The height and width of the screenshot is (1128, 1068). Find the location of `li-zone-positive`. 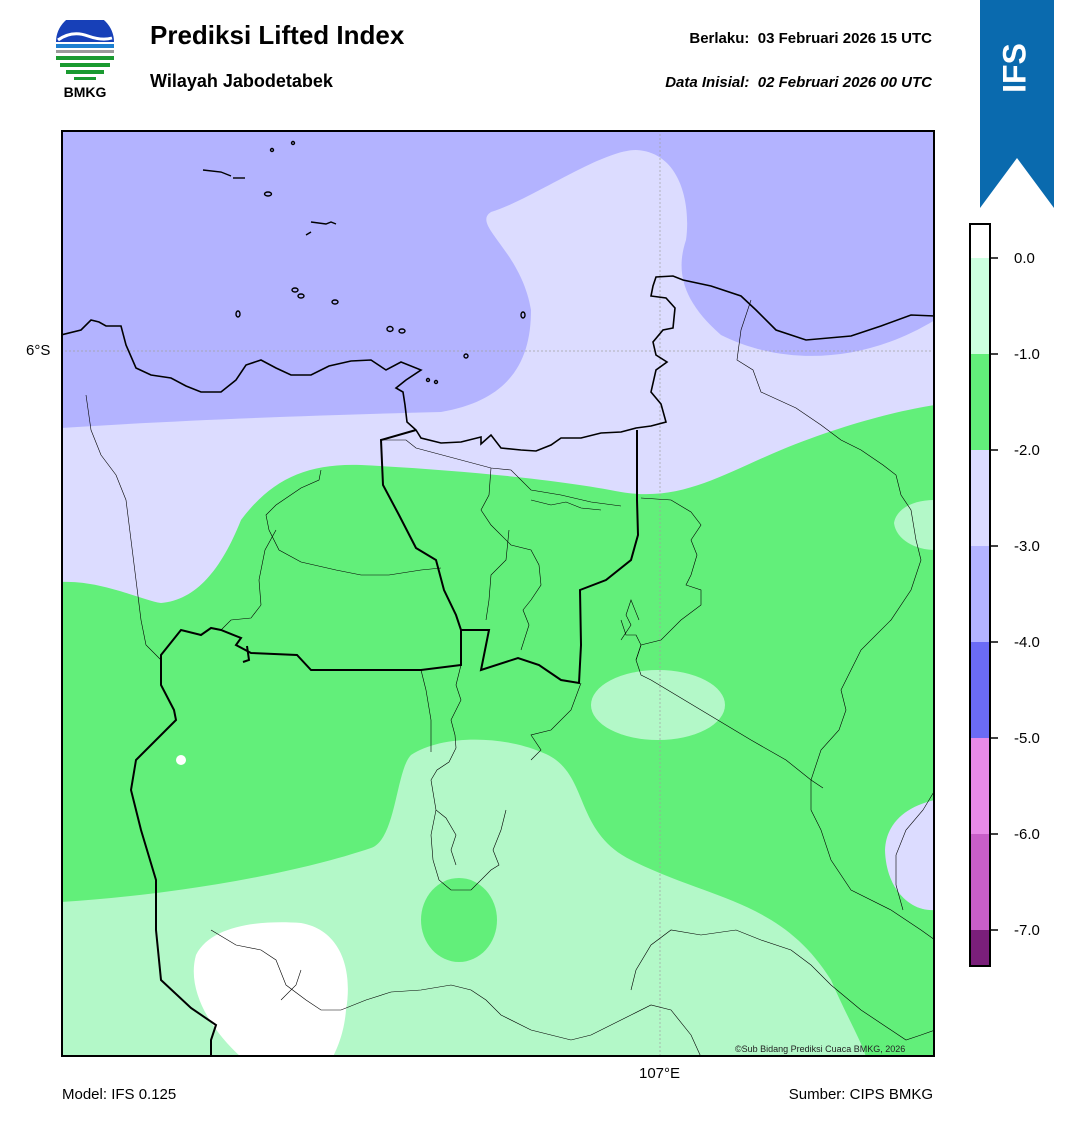

li-zone-positive is located at coordinates (270, 989).